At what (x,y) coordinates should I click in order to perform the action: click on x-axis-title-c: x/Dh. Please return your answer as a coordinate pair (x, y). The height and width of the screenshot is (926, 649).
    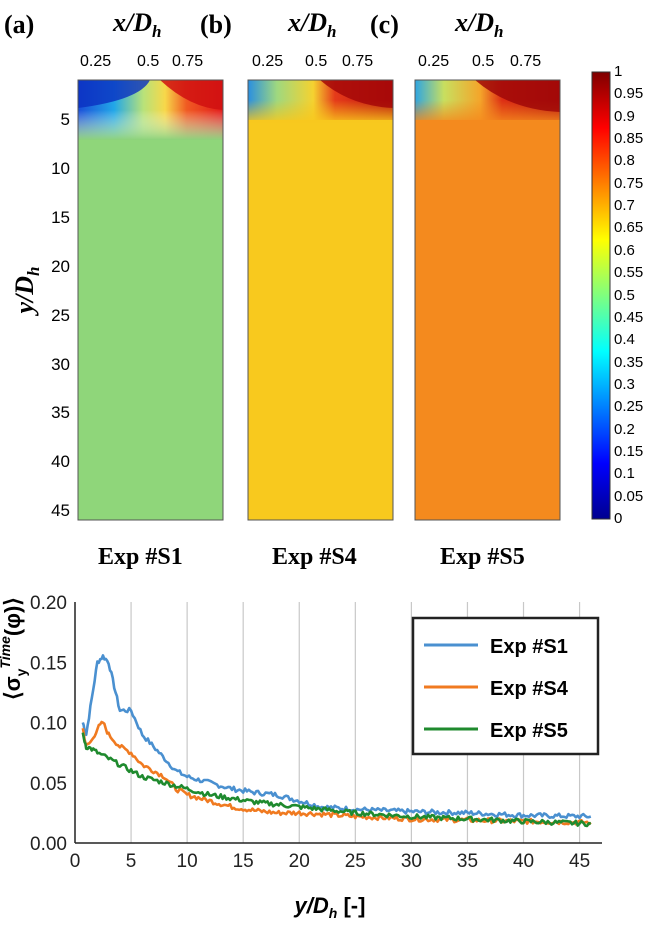
    Looking at the image, I should click on (479, 25).